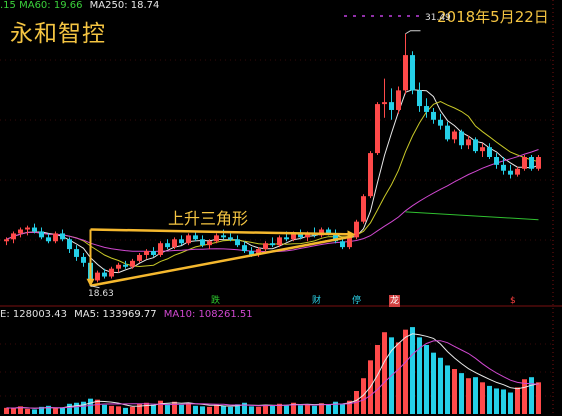 Image resolution: width=562 pixels, height=416 pixels. What do you see at coordinates (438, 18) in the screenshot?
I see `high-price-label: 31.49` at bounding box center [438, 18].